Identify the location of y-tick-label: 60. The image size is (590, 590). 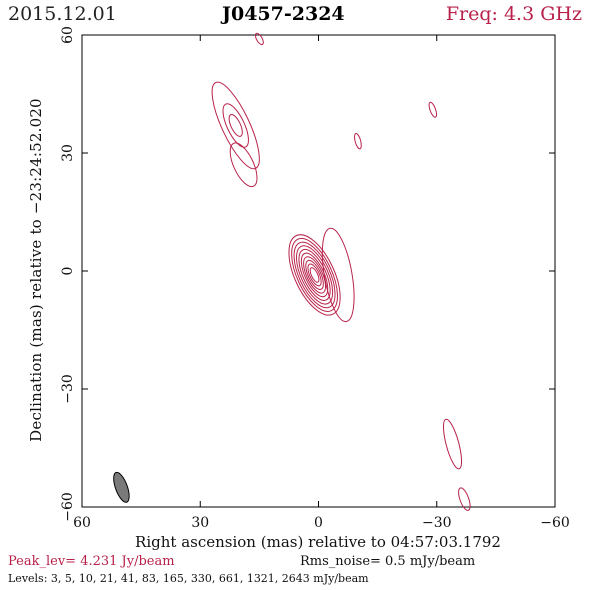
(68, 35).